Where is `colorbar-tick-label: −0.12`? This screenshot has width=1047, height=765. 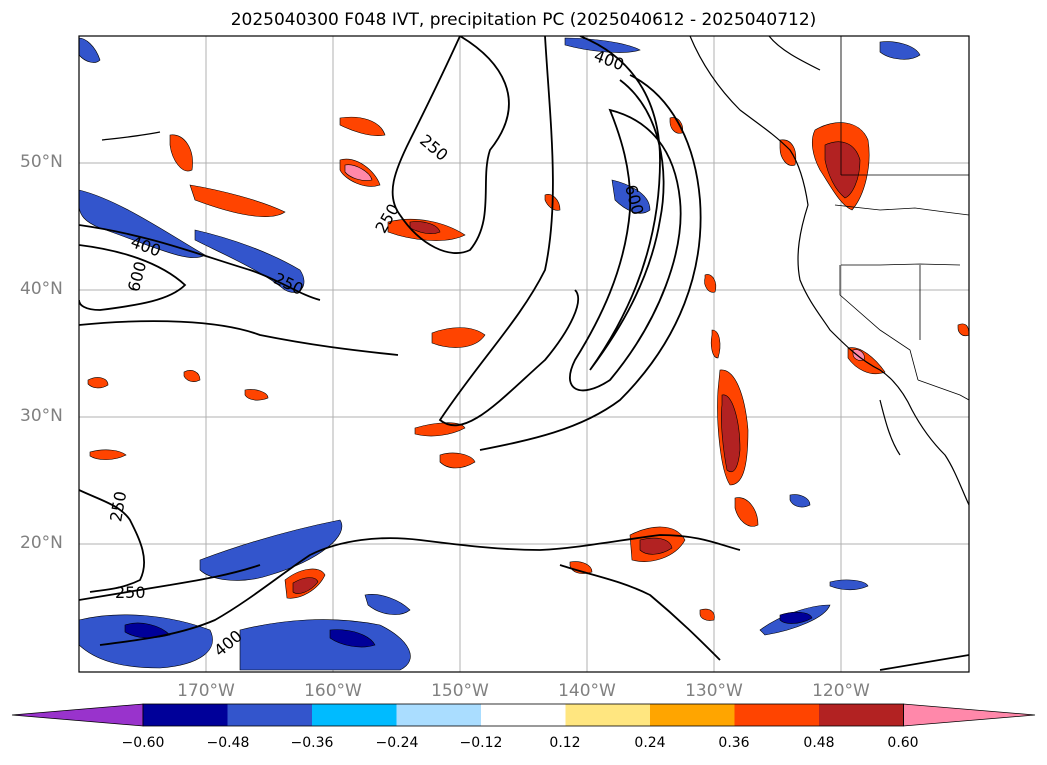
colorbar-tick-label: −0.12 is located at coordinates (481, 743).